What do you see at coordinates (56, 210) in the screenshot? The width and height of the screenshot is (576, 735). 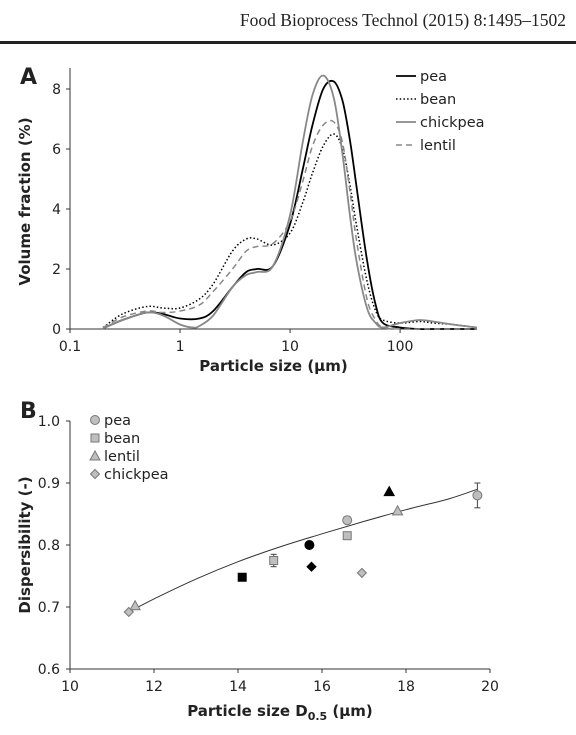 I see `y-tick-label: 4` at bounding box center [56, 210].